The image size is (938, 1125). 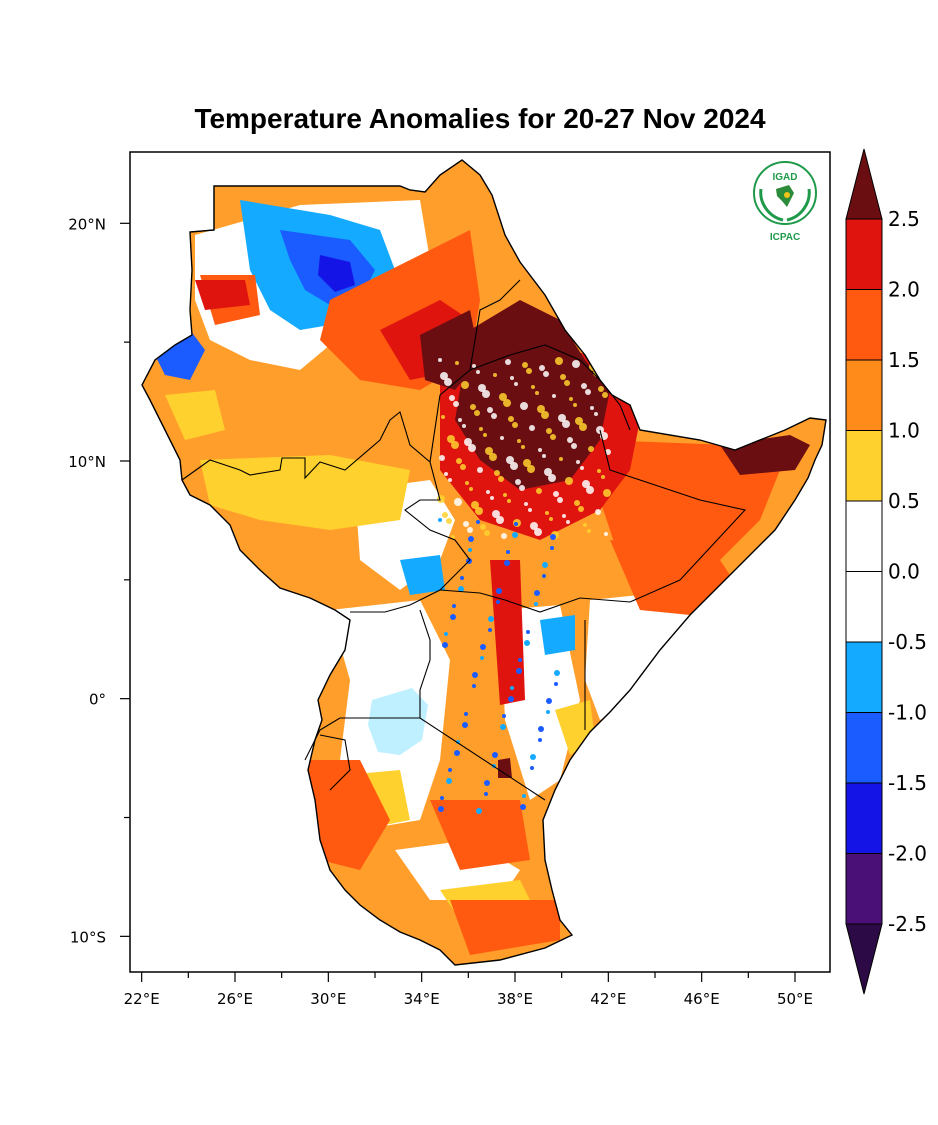 What do you see at coordinates (328, 999) in the screenshot?
I see `x-tick-label: 30°E` at bounding box center [328, 999].